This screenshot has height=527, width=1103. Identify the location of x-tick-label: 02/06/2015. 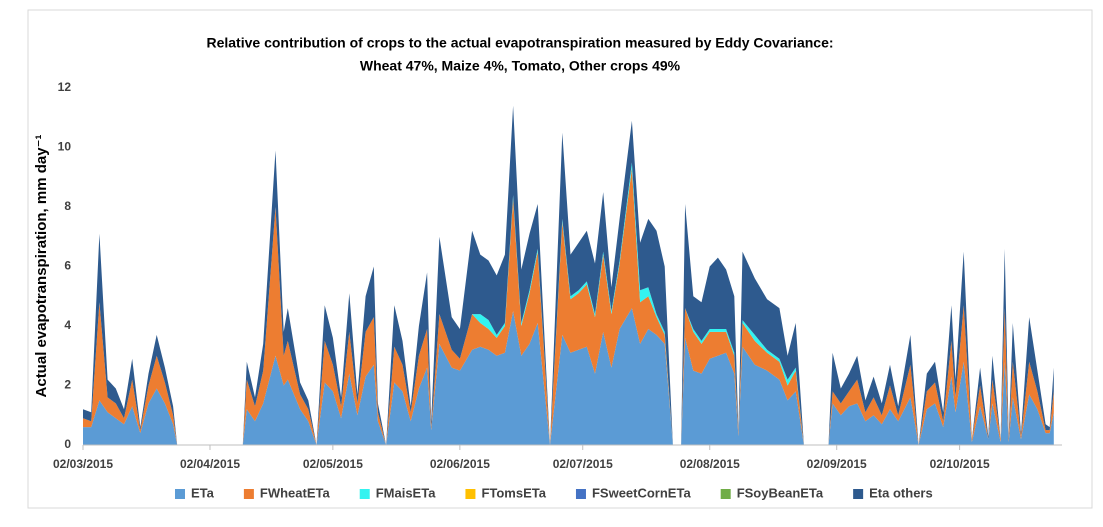
(460, 464).